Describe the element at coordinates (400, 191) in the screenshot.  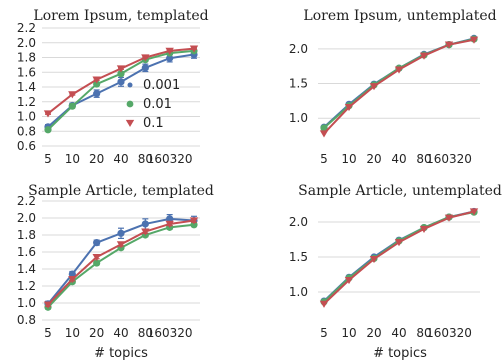
I see `panel-title: Sample Article, untemplated` at that location.